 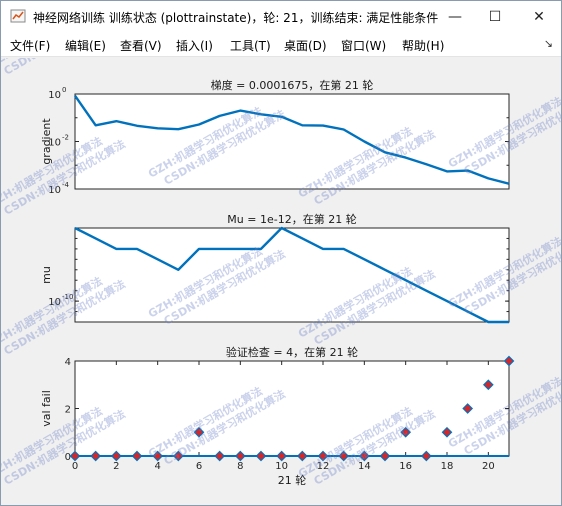 What do you see at coordinates (65, 138) in the screenshot?
I see `y-tick-exponent: -2` at bounding box center [65, 138].